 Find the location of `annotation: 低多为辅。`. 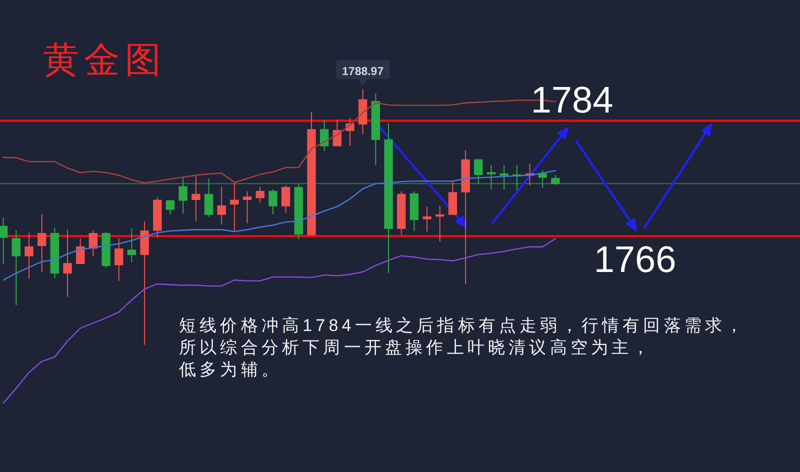

annotation: 低多为辅。 is located at coordinates (230, 369).